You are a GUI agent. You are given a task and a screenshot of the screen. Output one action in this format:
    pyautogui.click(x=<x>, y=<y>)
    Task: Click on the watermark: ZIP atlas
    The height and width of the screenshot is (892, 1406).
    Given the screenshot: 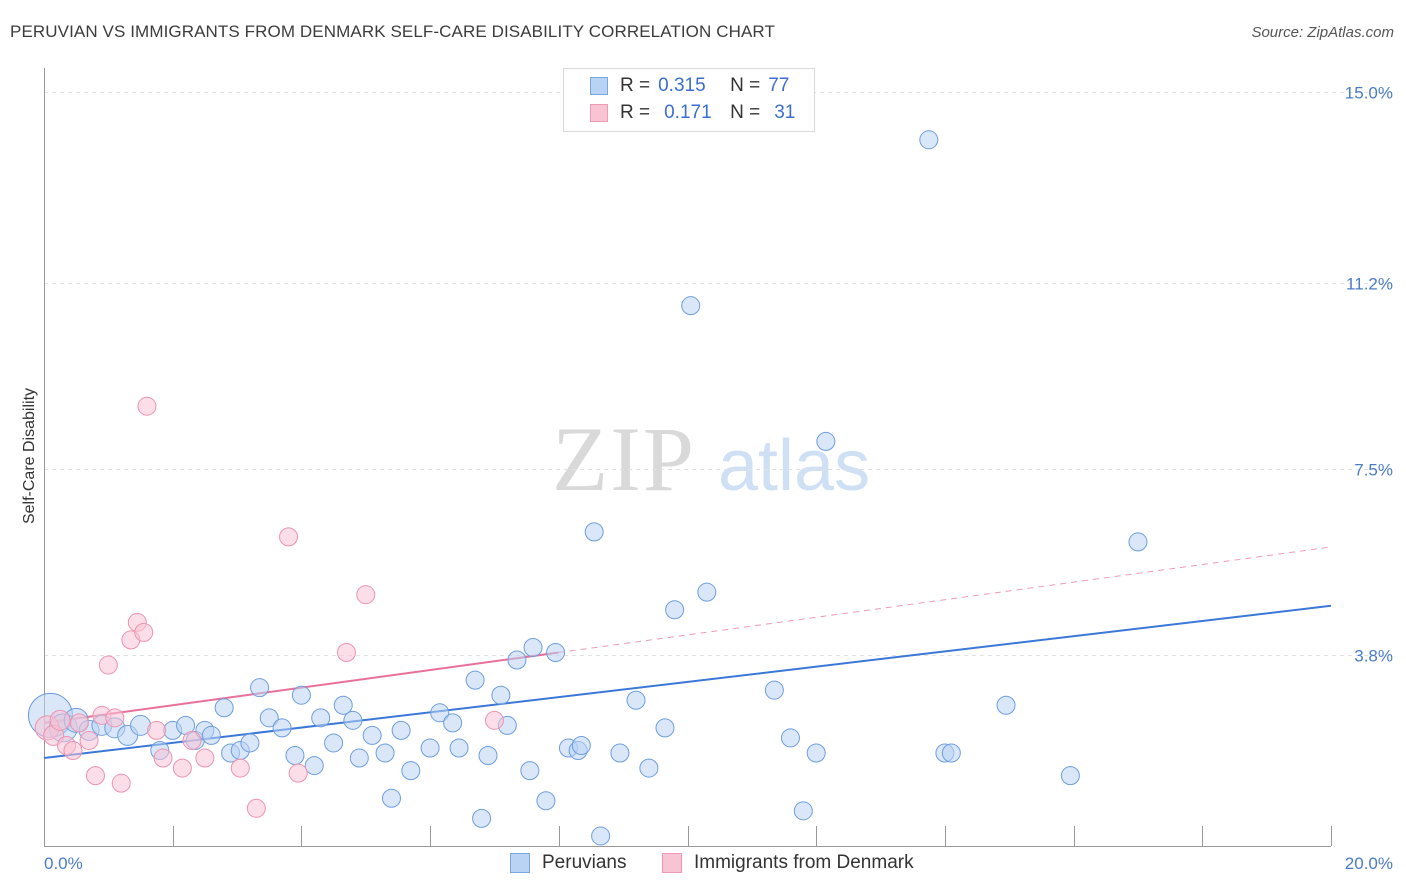 What is the action you would take?
    pyautogui.click(x=711, y=459)
    